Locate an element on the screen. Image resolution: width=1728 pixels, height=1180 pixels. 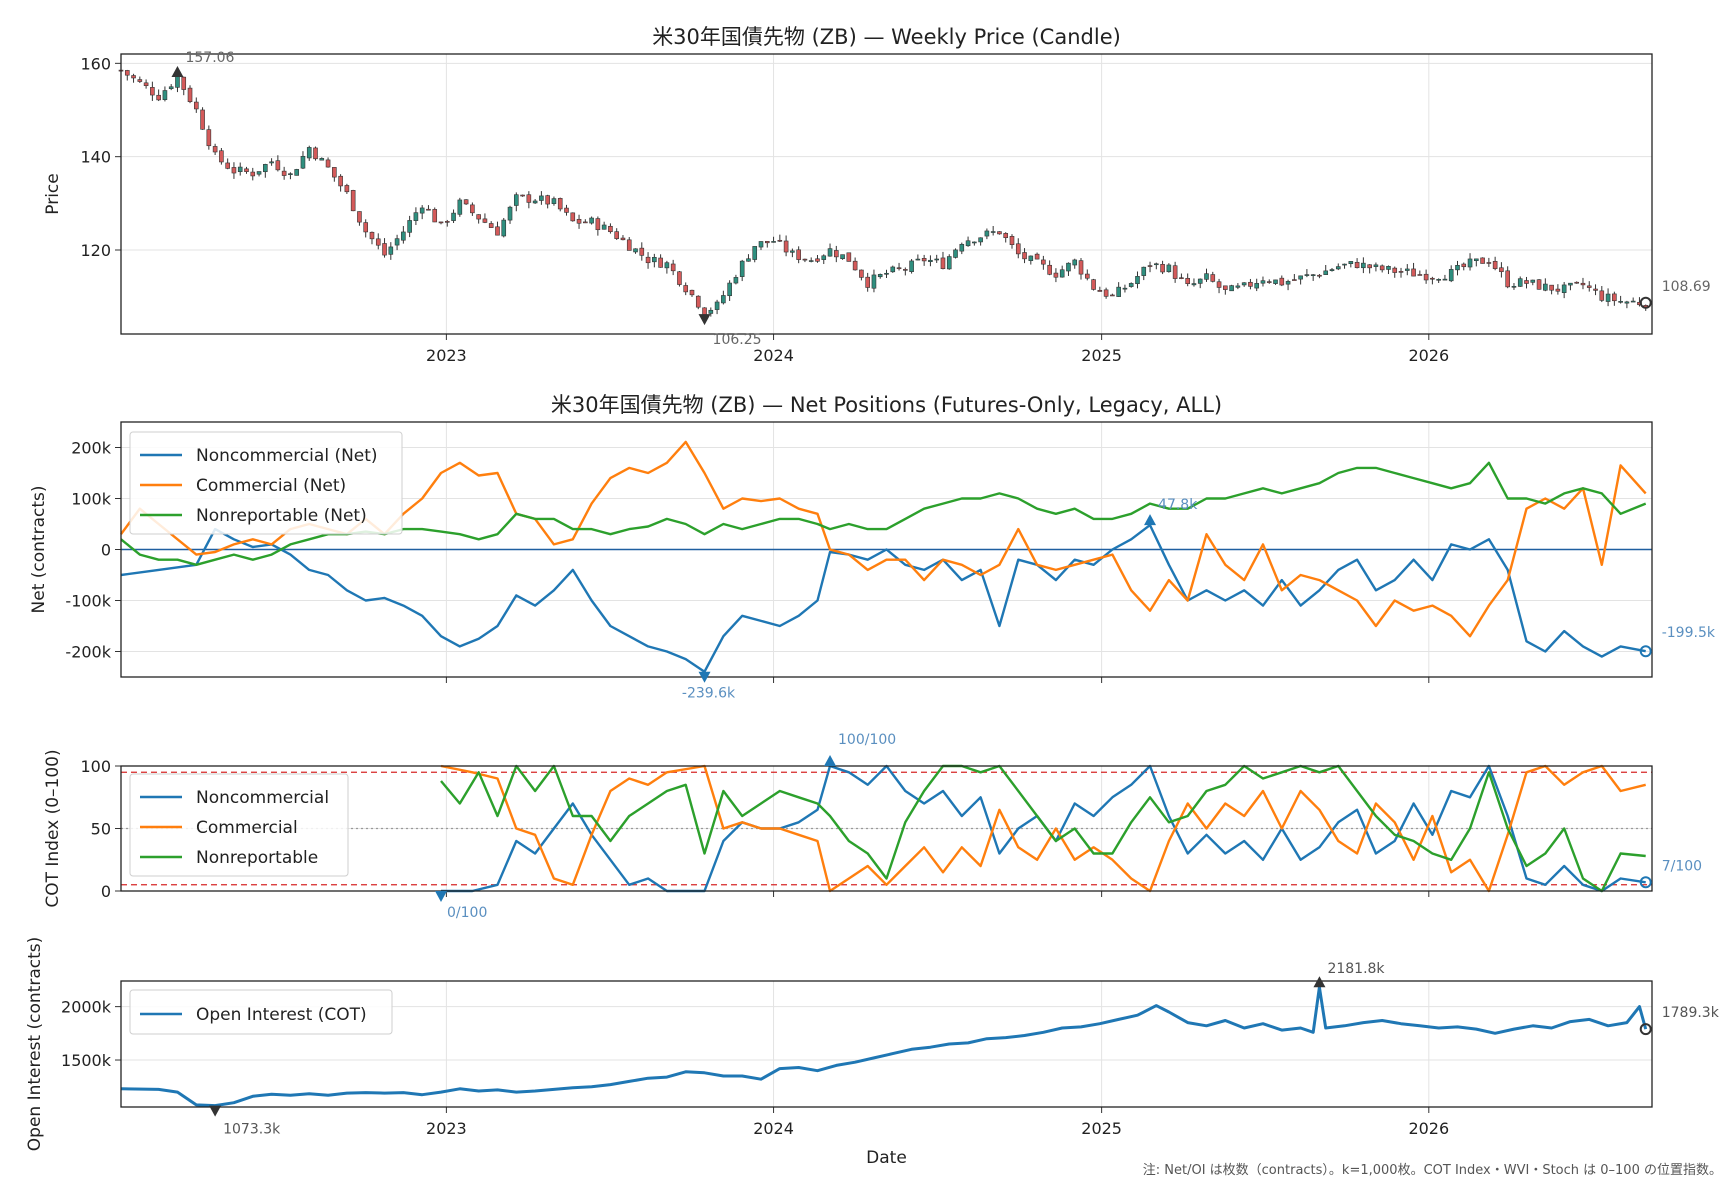
cot-annotation-label: 0/100 is located at coordinates (467, 913).